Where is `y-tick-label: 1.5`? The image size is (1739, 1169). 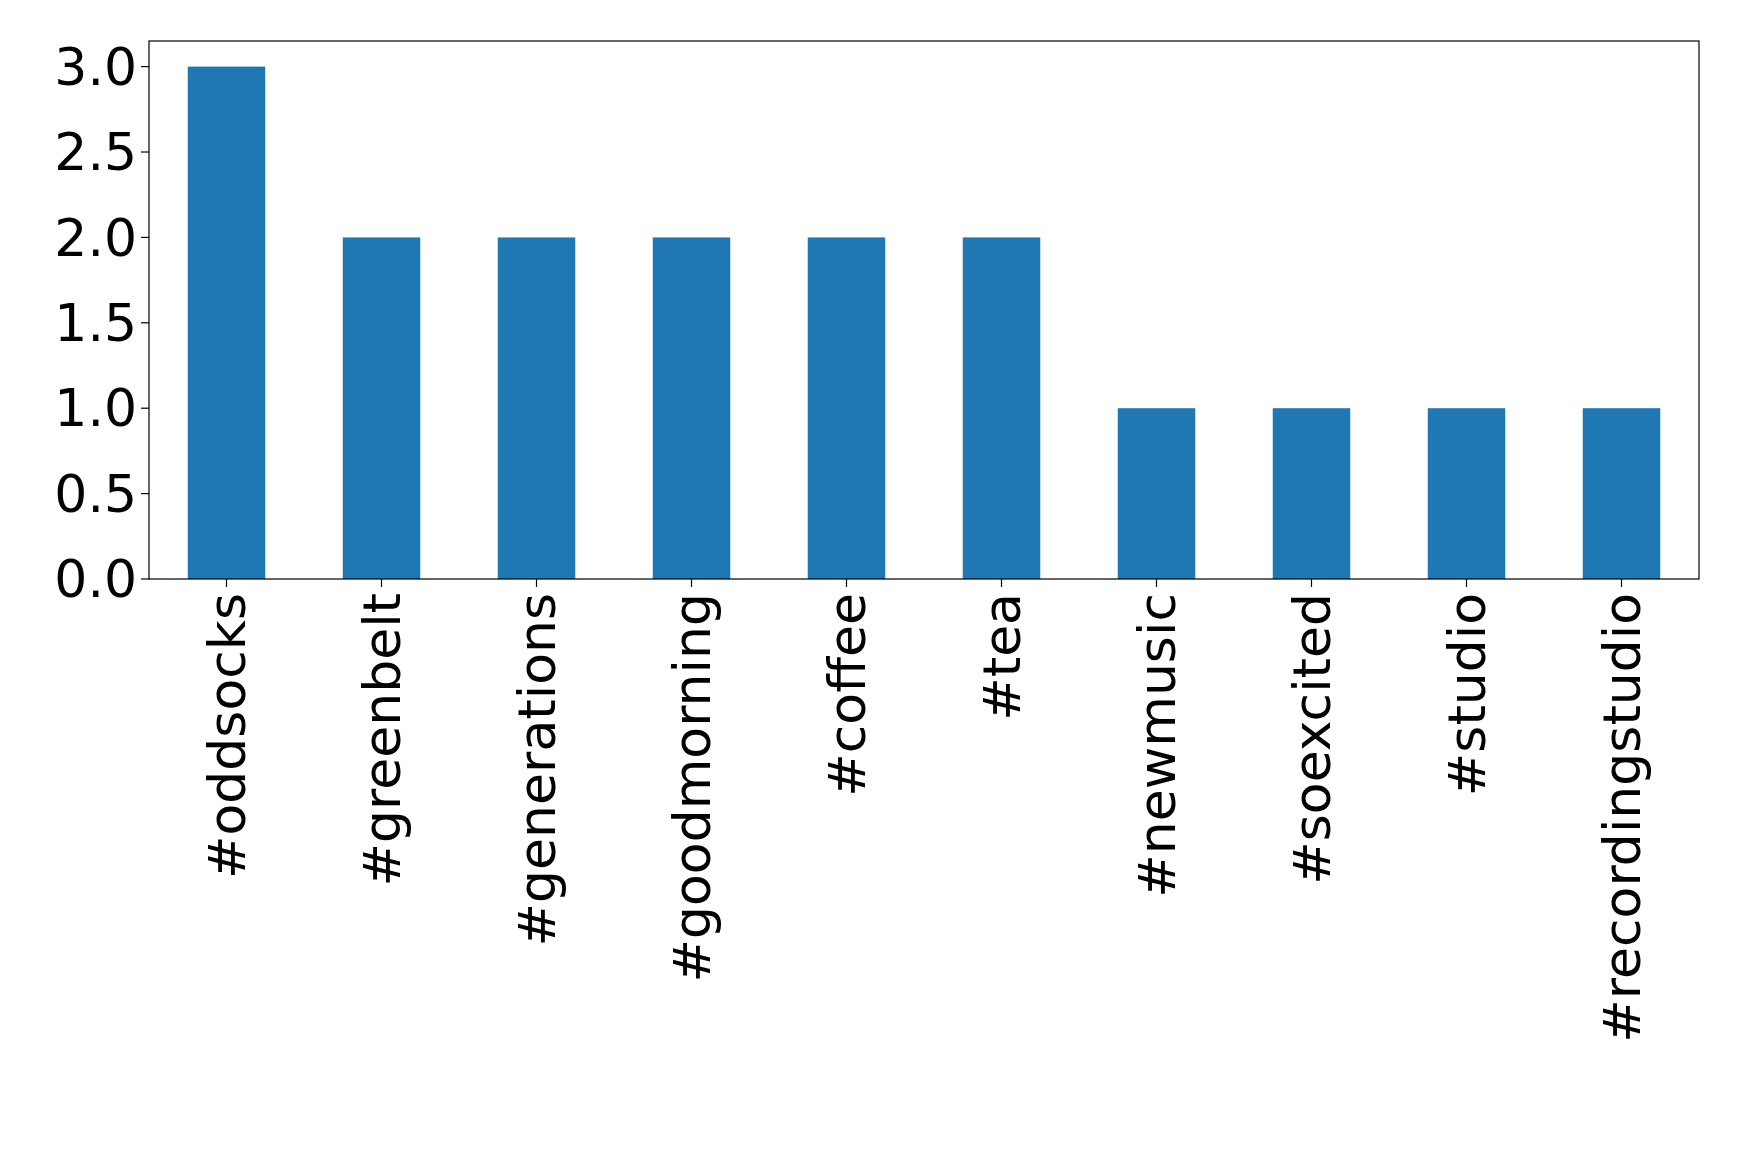
y-tick-label: 1.5 is located at coordinates (95, 323).